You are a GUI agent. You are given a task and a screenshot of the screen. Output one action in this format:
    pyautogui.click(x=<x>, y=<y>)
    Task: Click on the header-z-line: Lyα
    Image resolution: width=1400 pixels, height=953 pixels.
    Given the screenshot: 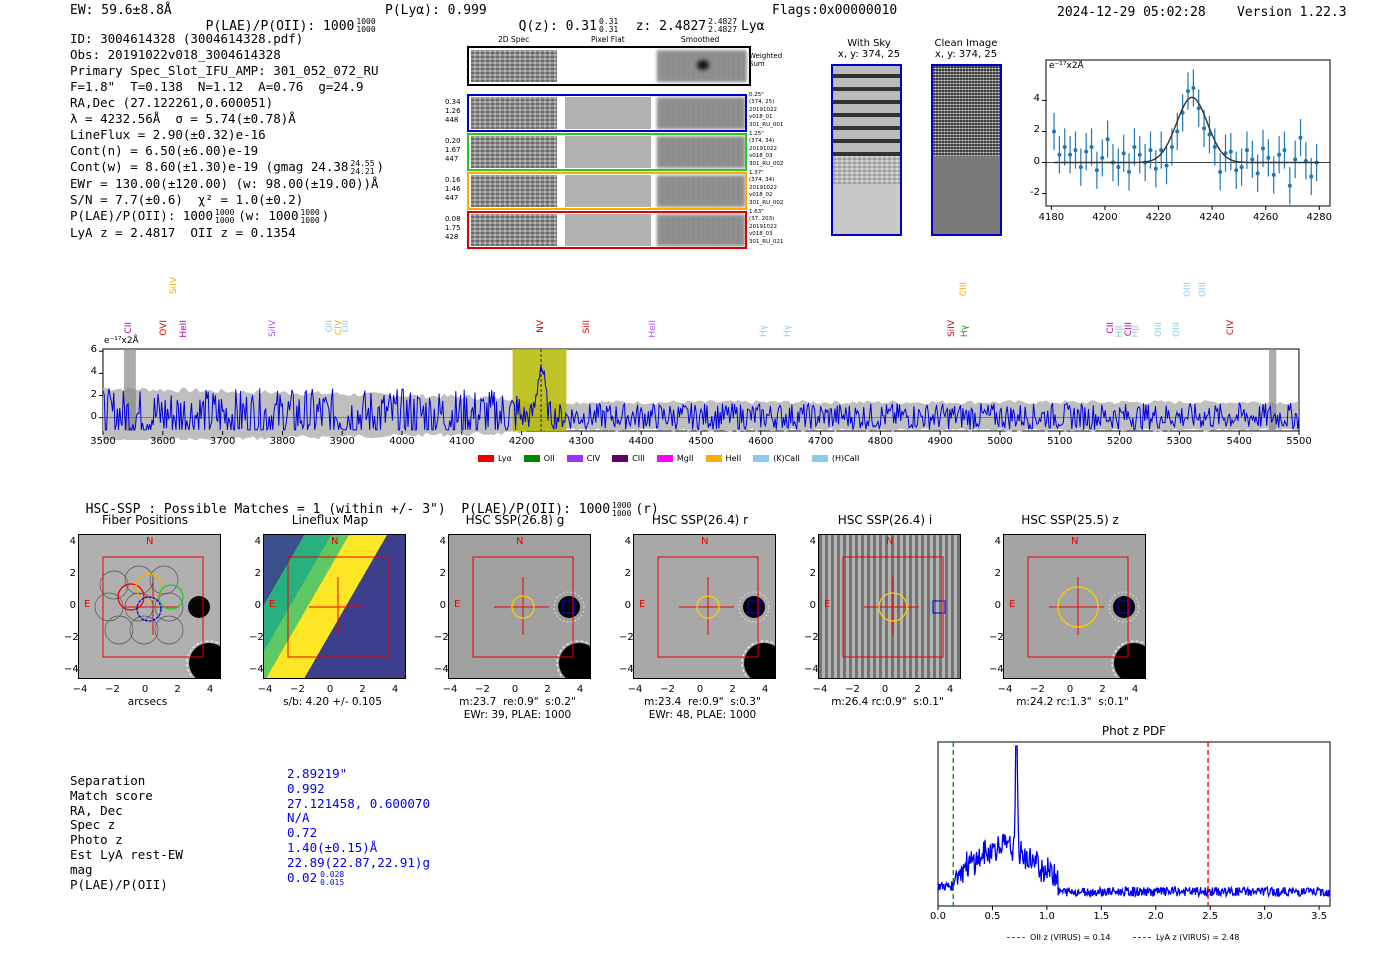 What is the action you would take?
    pyautogui.click(x=753, y=26)
    